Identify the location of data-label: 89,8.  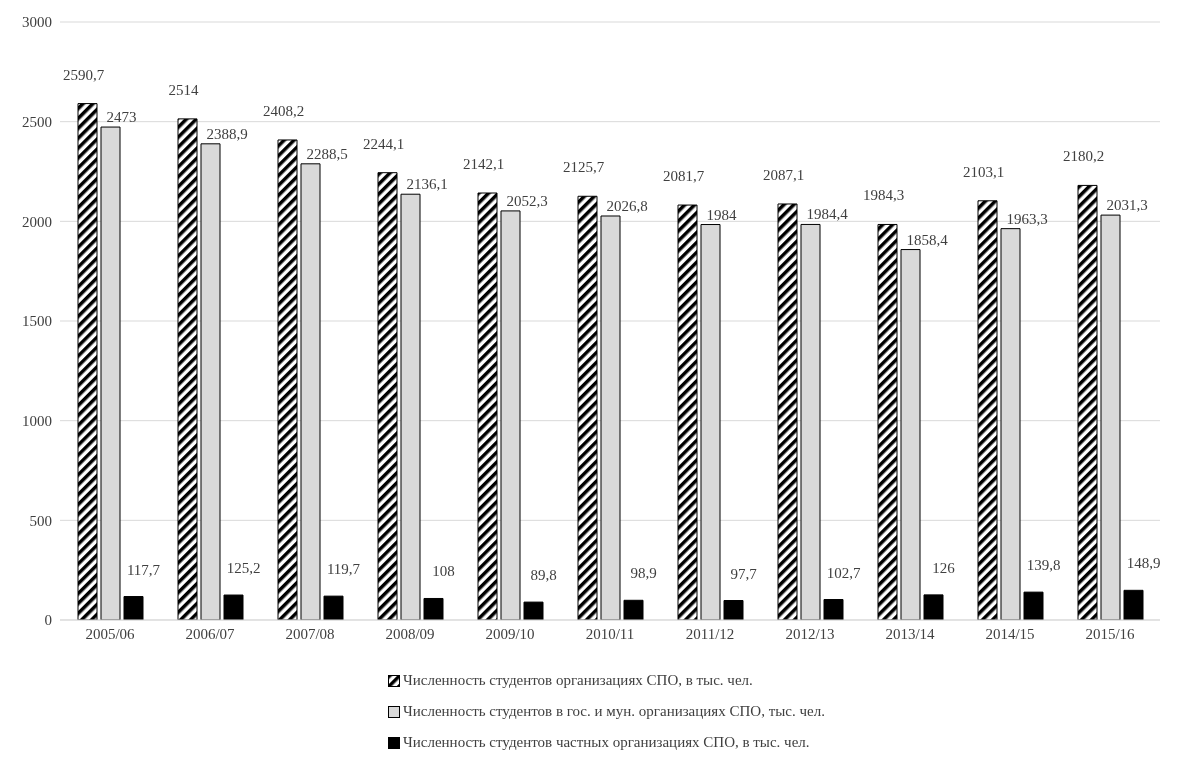
(543, 575).